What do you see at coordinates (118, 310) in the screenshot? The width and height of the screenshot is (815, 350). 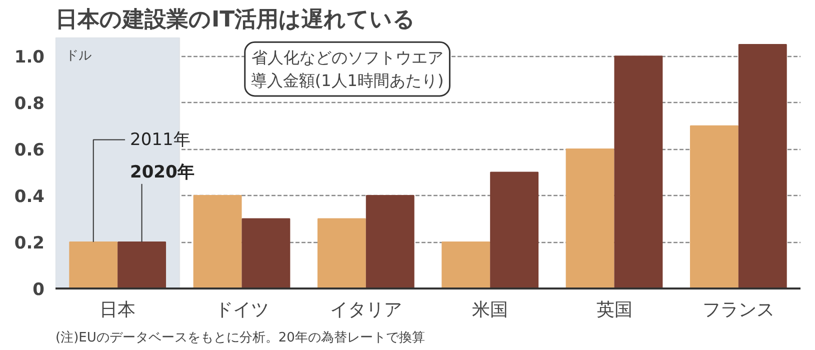 I see `x-tick-label: 日本` at bounding box center [118, 310].